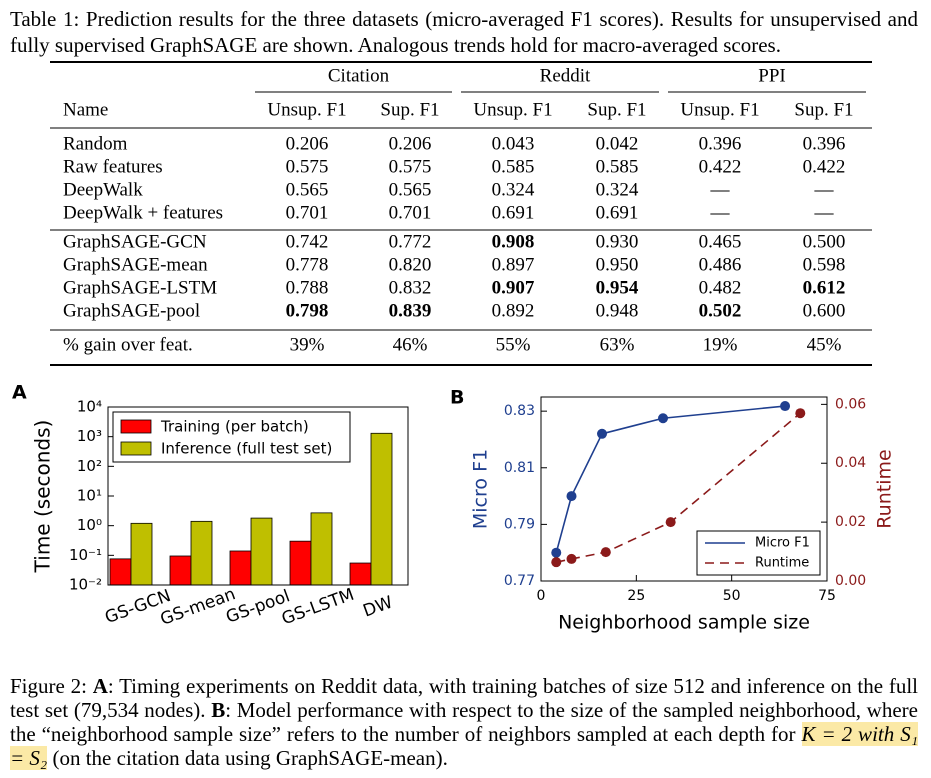 This screenshot has width=931, height=778. What do you see at coordinates (824, 241) in the screenshot?
I see `table-cell: 0.500` at bounding box center [824, 241].